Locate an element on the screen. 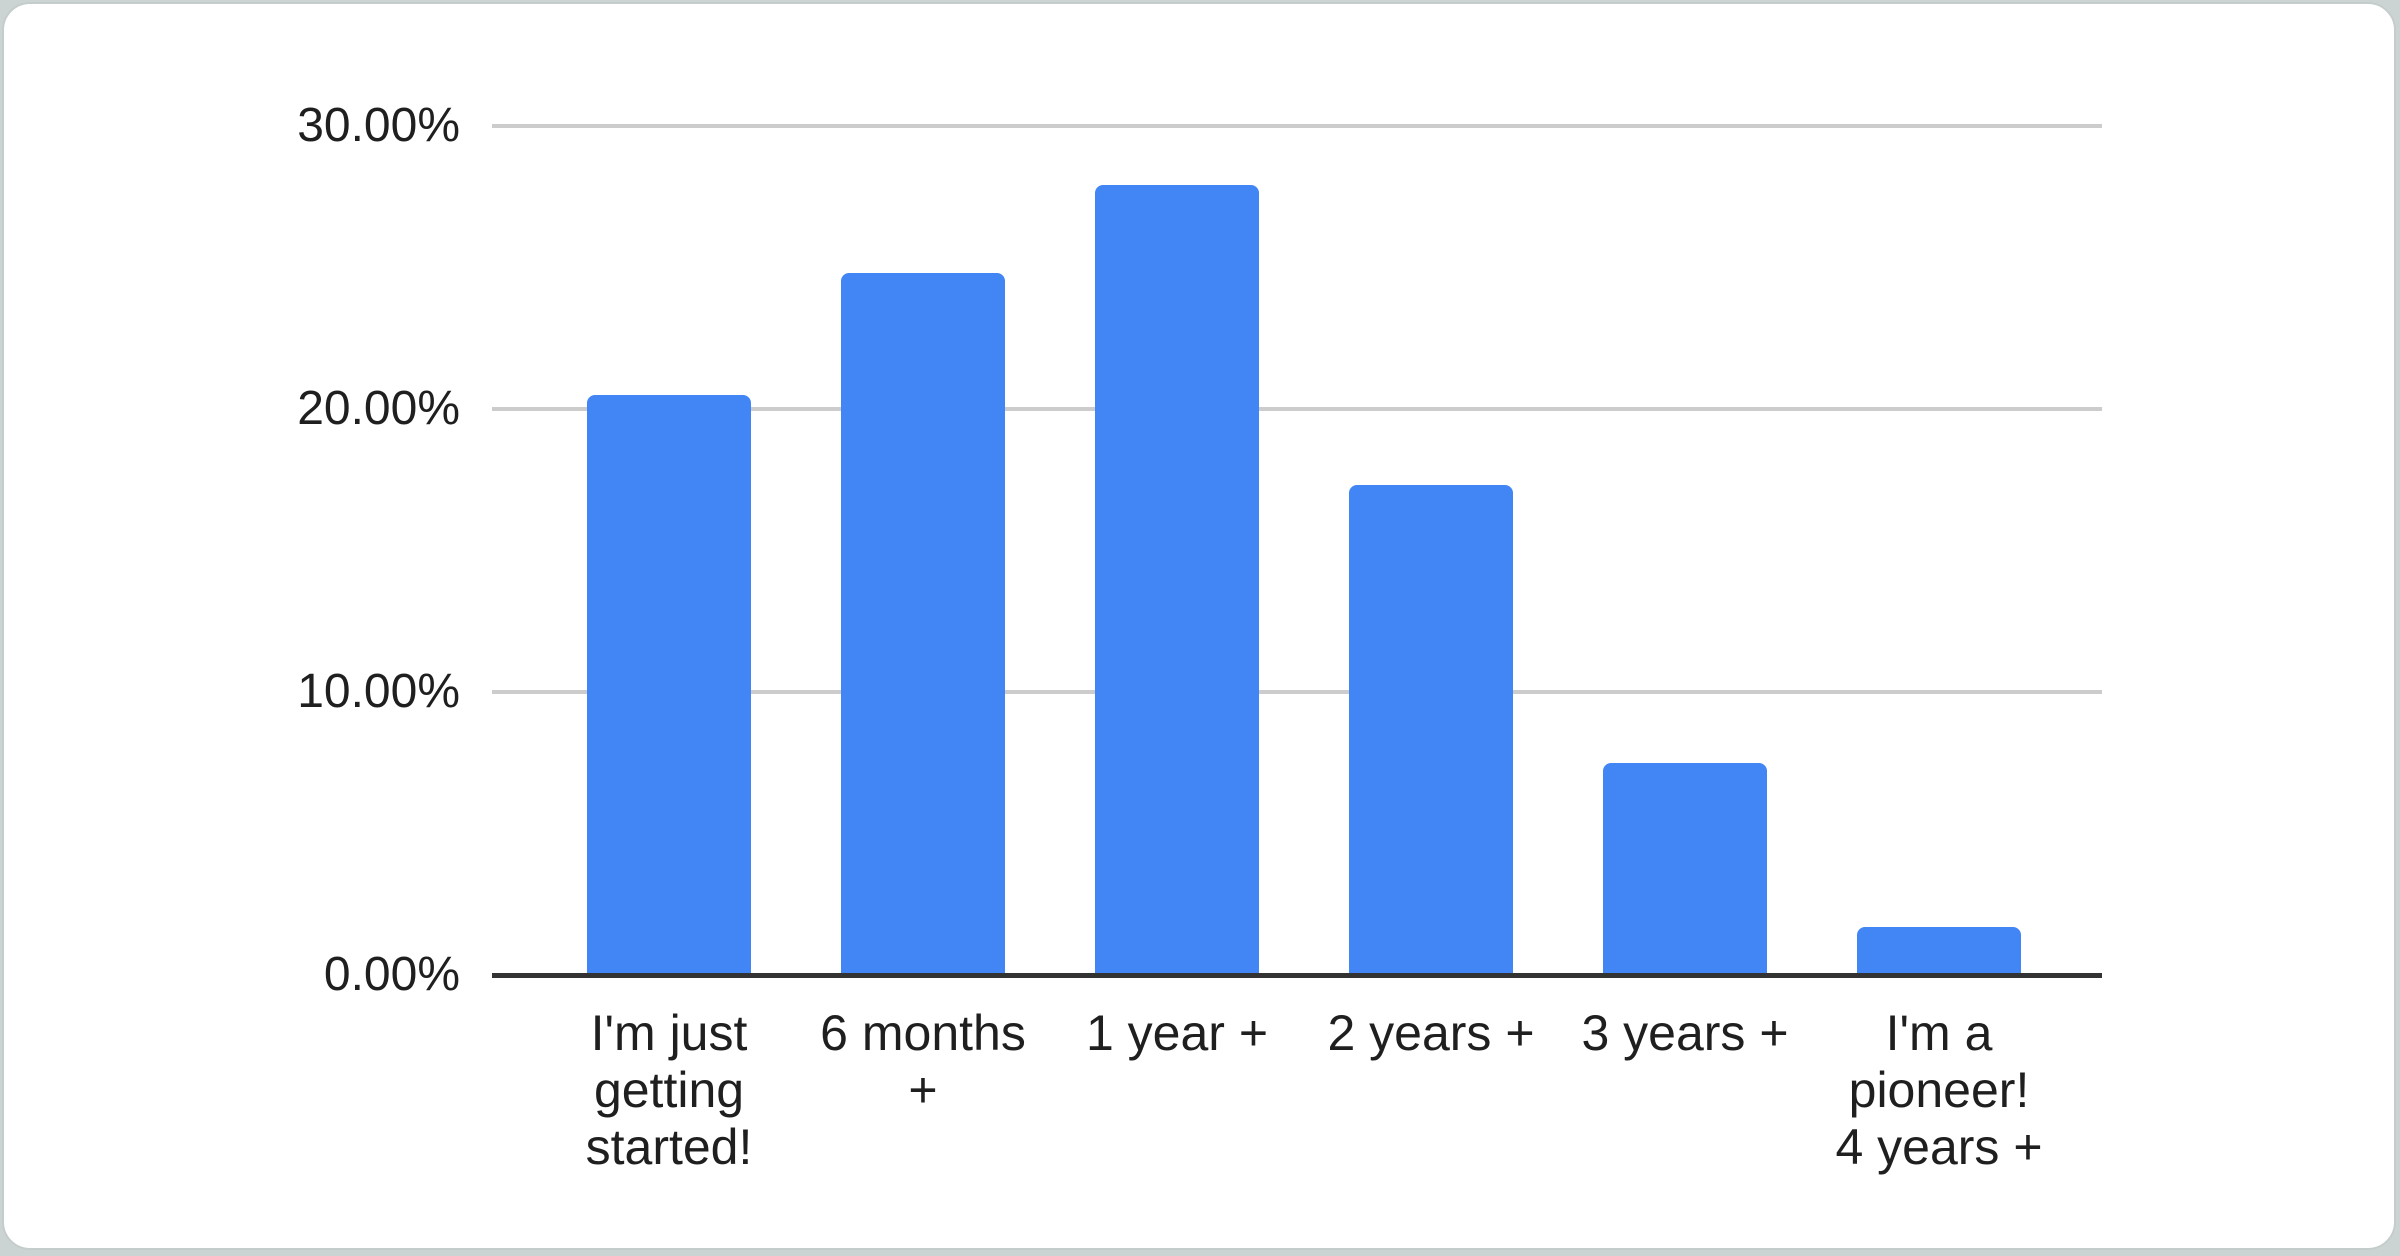 This screenshot has width=2400, height=1256. x-axis-category-label: I'm just getting started! is located at coordinates (669, 1090).